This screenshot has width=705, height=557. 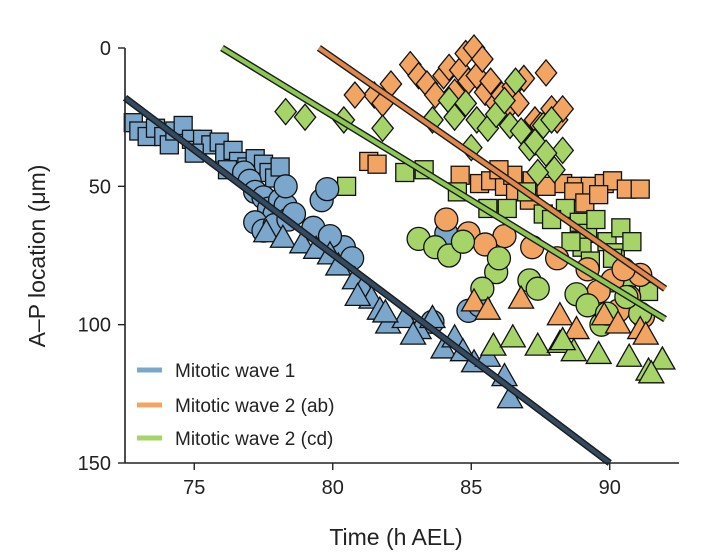 What do you see at coordinates (94, 326) in the screenshot?
I see `y-tick-label: 100` at bounding box center [94, 326].